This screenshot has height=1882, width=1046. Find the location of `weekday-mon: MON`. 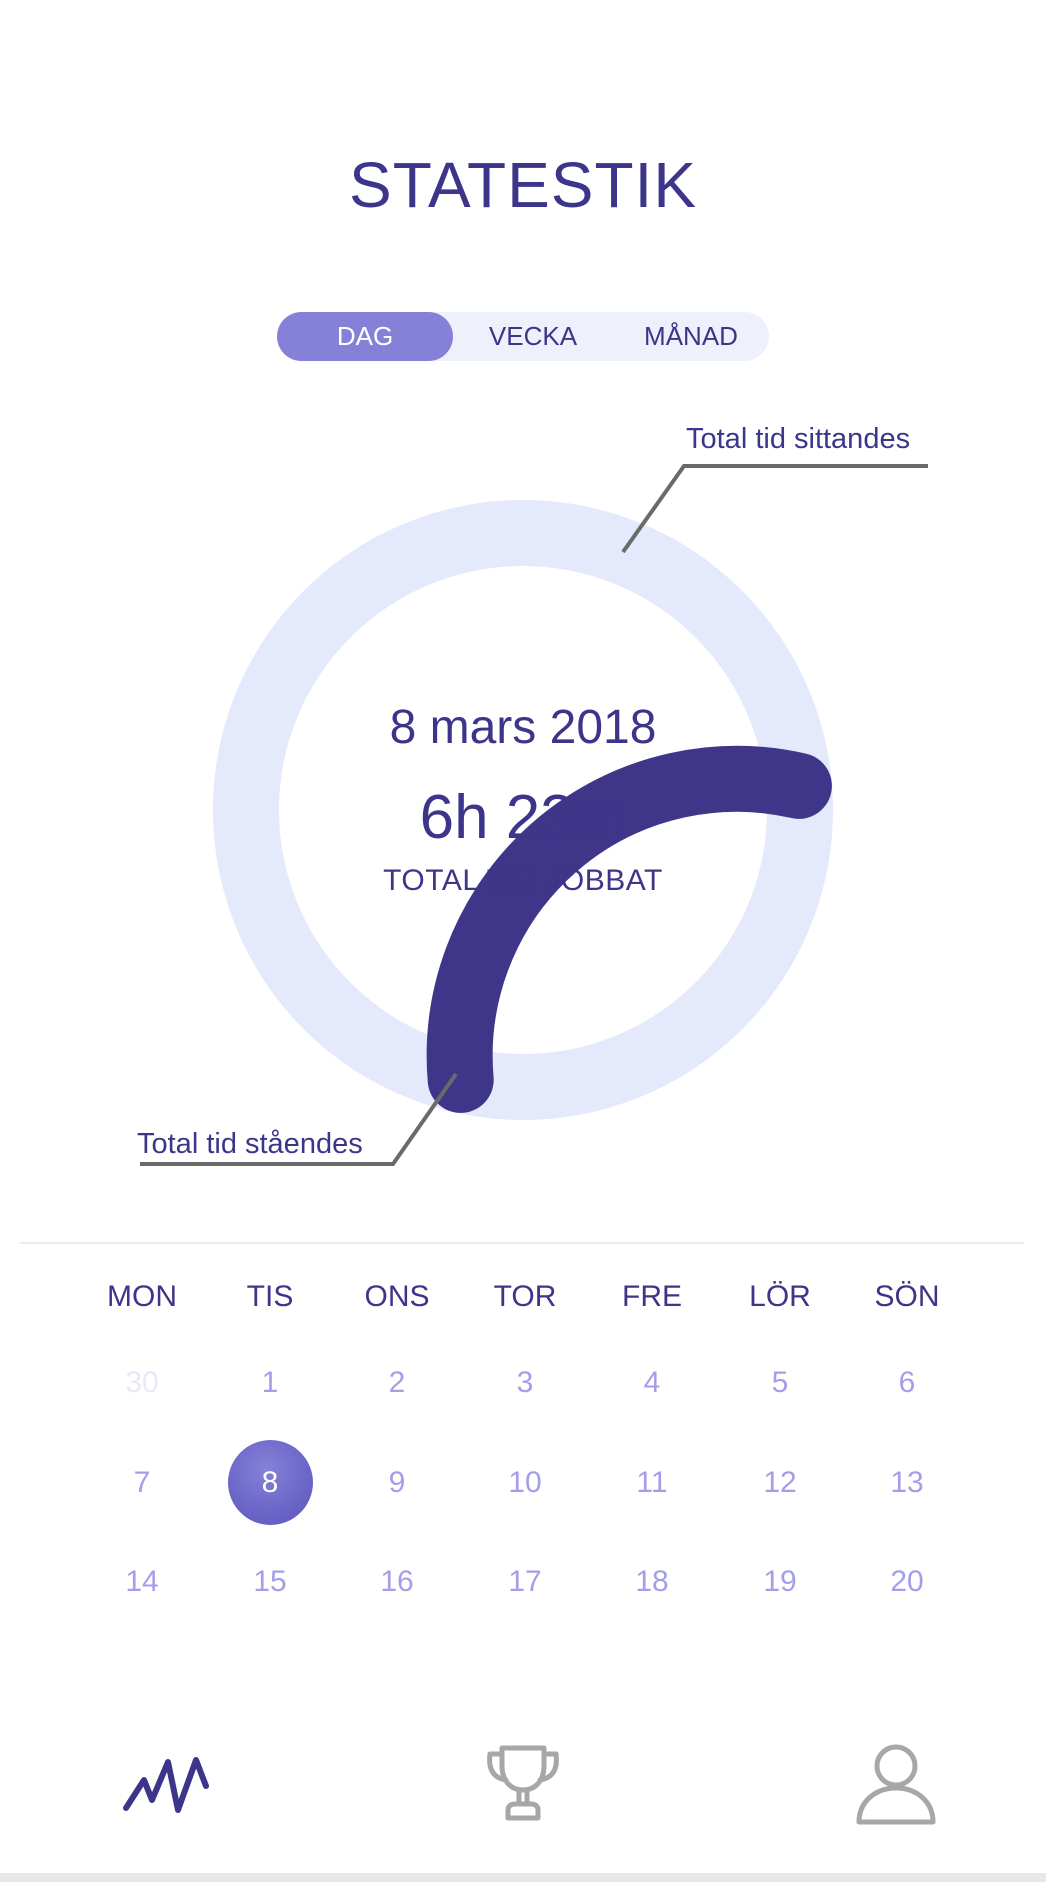

weekday-mon: MON is located at coordinates (142, 1296).